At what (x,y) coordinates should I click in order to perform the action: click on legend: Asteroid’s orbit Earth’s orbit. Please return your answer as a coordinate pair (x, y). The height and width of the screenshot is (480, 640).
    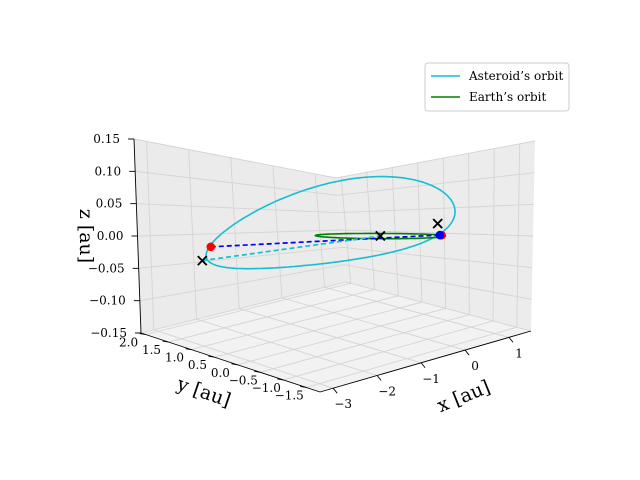
    Looking at the image, I should click on (497, 87).